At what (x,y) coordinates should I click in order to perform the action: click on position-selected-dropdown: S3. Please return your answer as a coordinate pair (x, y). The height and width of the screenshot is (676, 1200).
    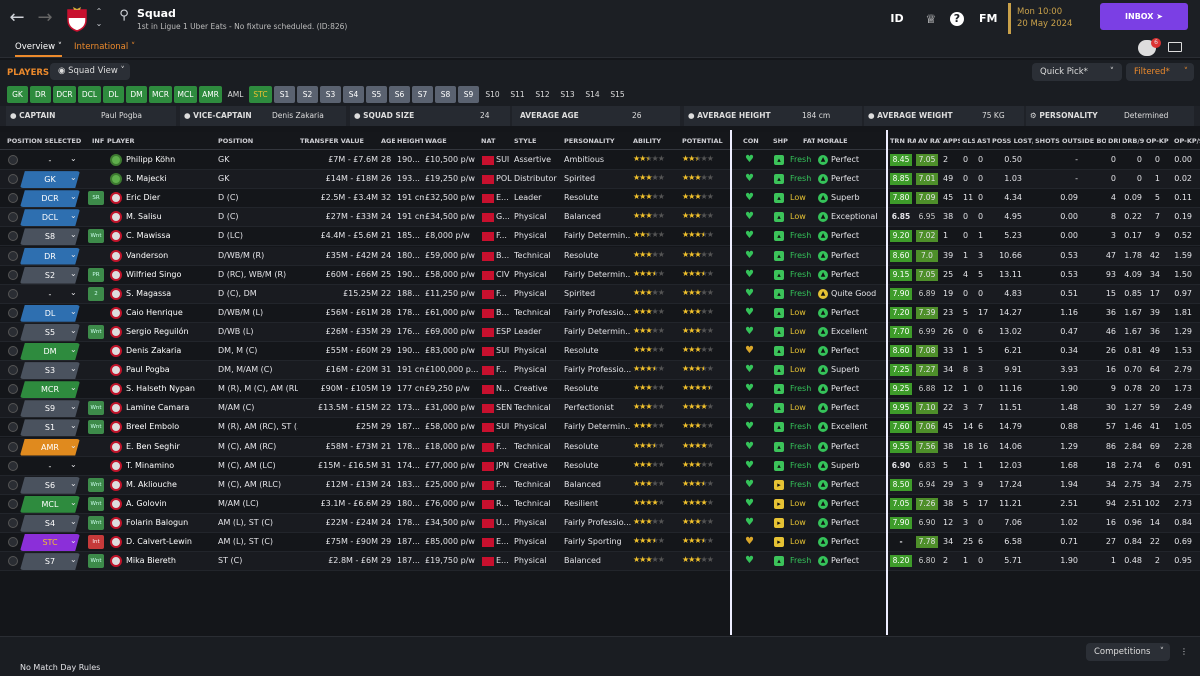
    Looking at the image, I should click on (50, 371).